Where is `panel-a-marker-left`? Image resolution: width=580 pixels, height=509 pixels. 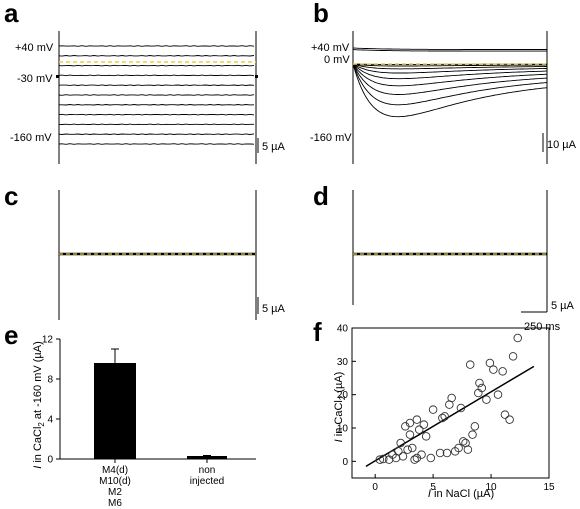 panel-a-marker-left is located at coordinates (57, 76).